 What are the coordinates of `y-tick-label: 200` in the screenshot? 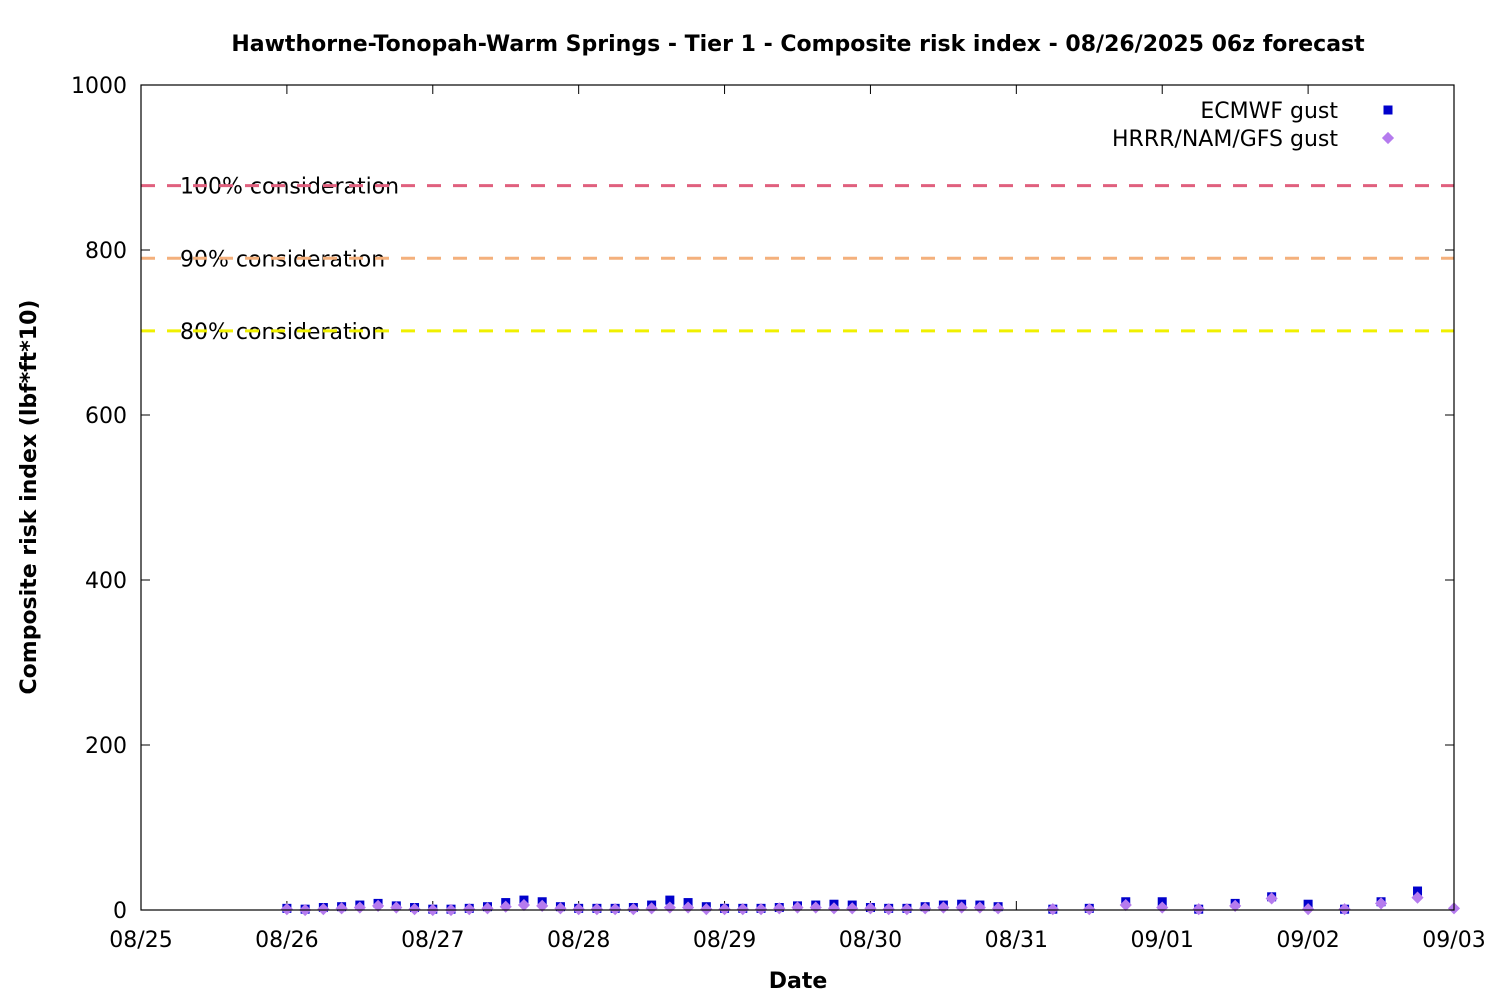 It's located at (106, 746).